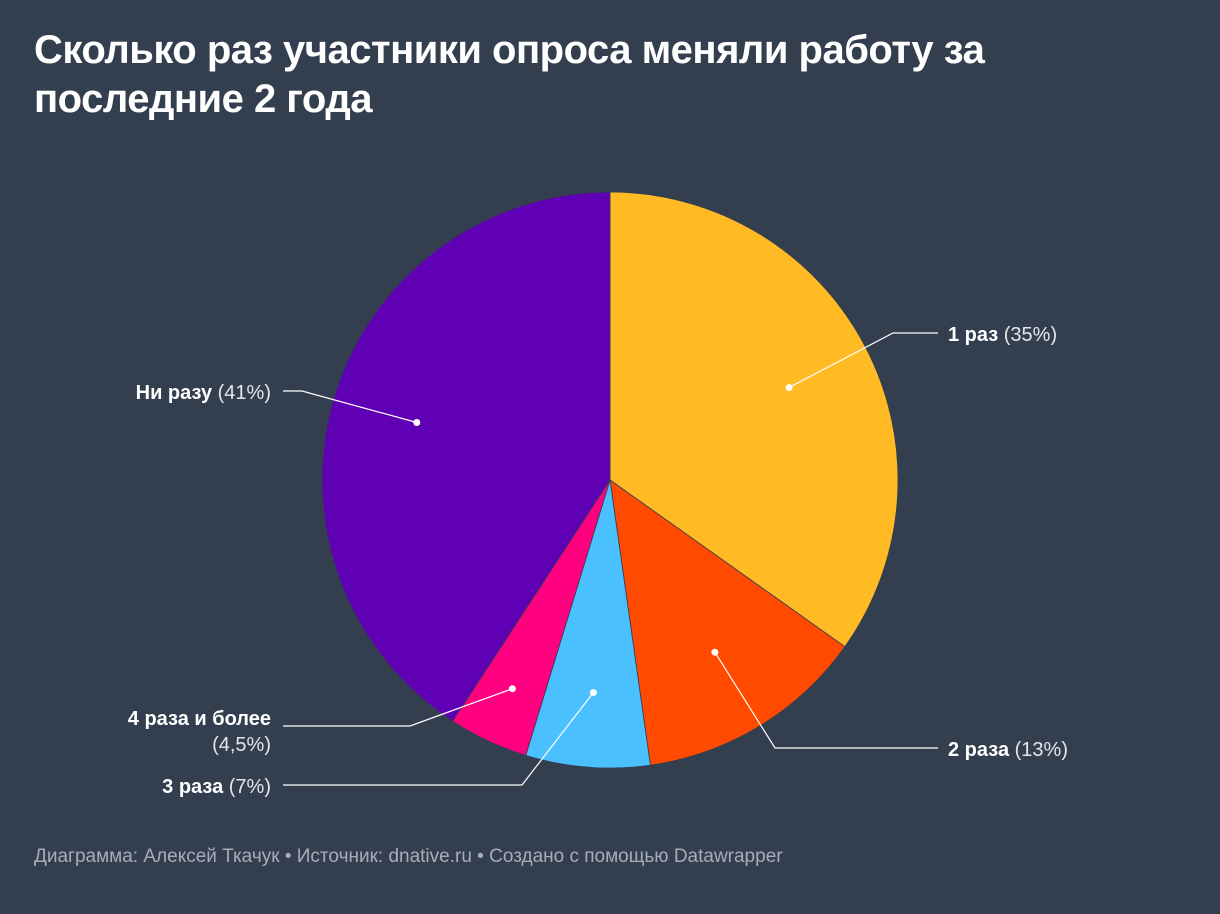 This screenshot has height=914, width=1220. I want to click on slice-value-4-раза-и-более: (4,5%), so click(241, 745).